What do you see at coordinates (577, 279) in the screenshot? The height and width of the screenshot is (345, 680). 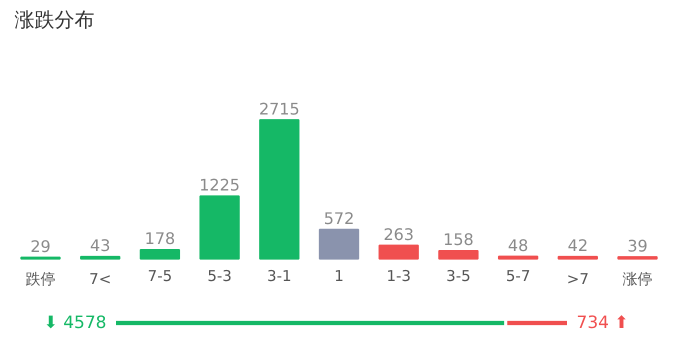 I see `x-tick-label: >7` at bounding box center [577, 279].